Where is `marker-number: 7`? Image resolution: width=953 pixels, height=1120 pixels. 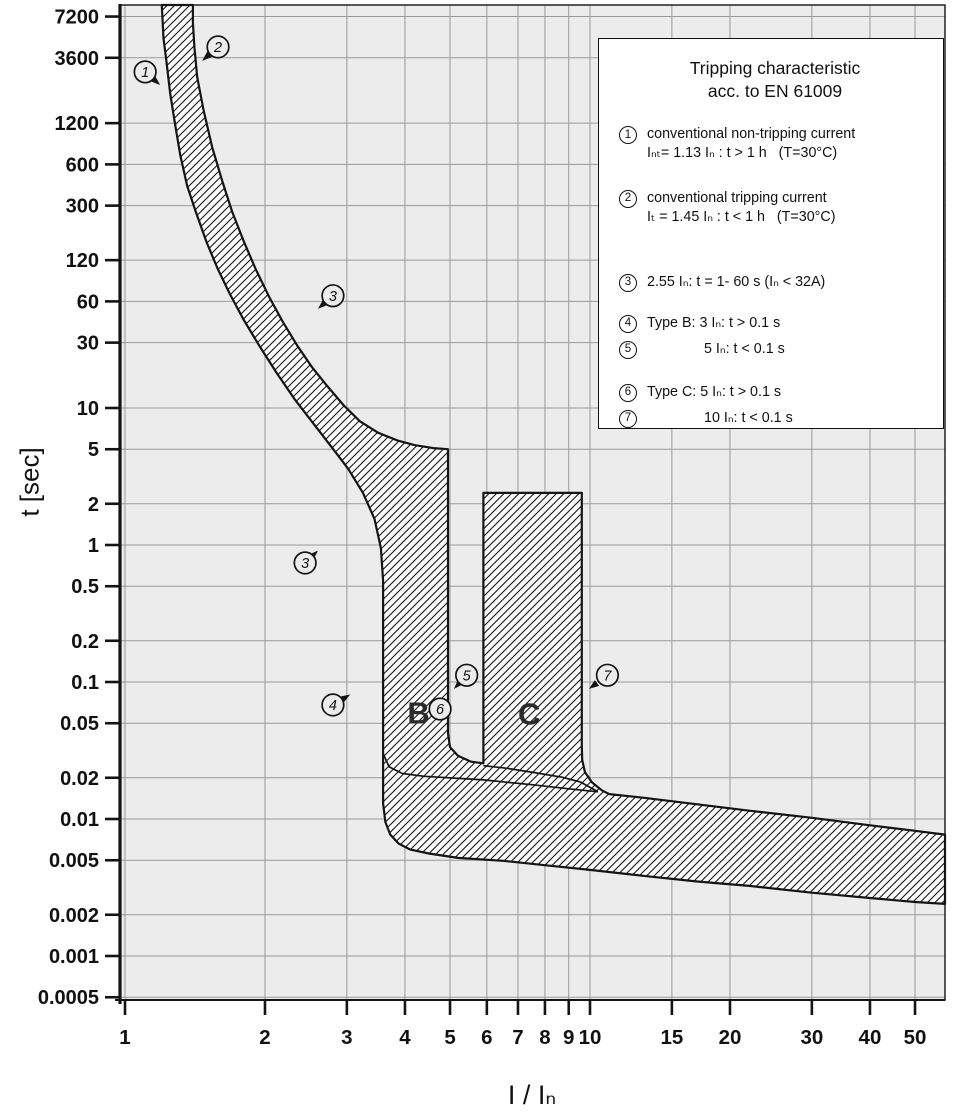 marker-number: 7 is located at coordinates (607, 676).